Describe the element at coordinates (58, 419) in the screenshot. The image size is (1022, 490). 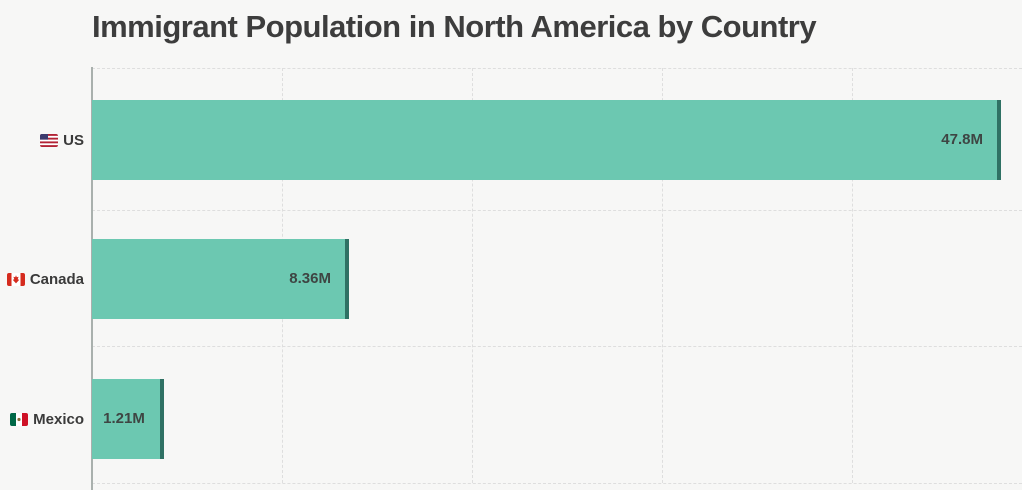
I see `category-label-text: Mexico` at that location.